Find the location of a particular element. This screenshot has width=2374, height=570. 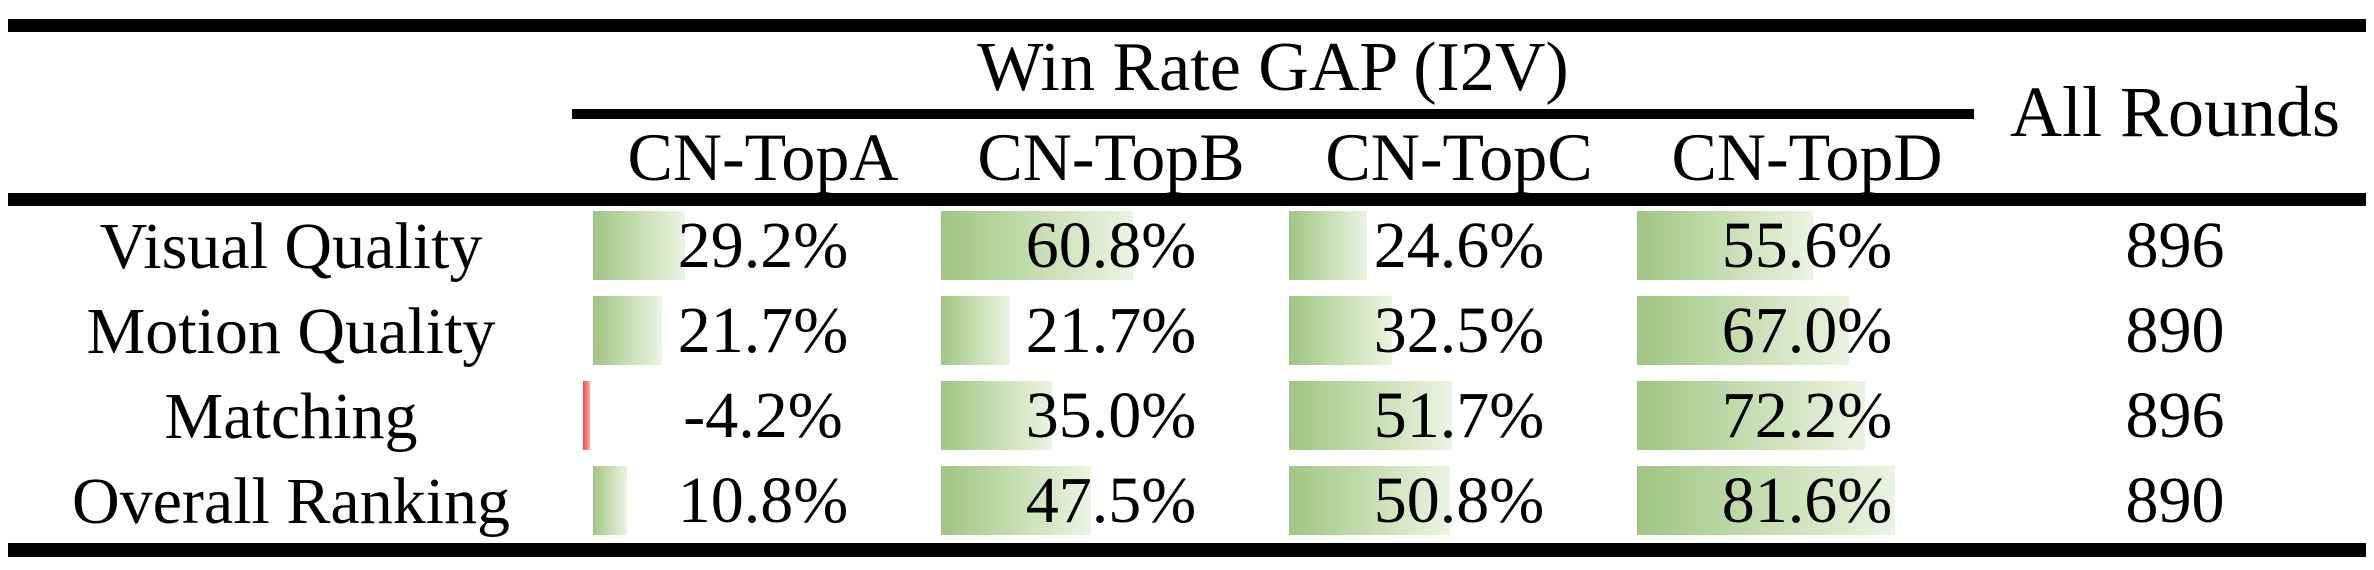

cell-value: 55.6% is located at coordinates (1807, 245).